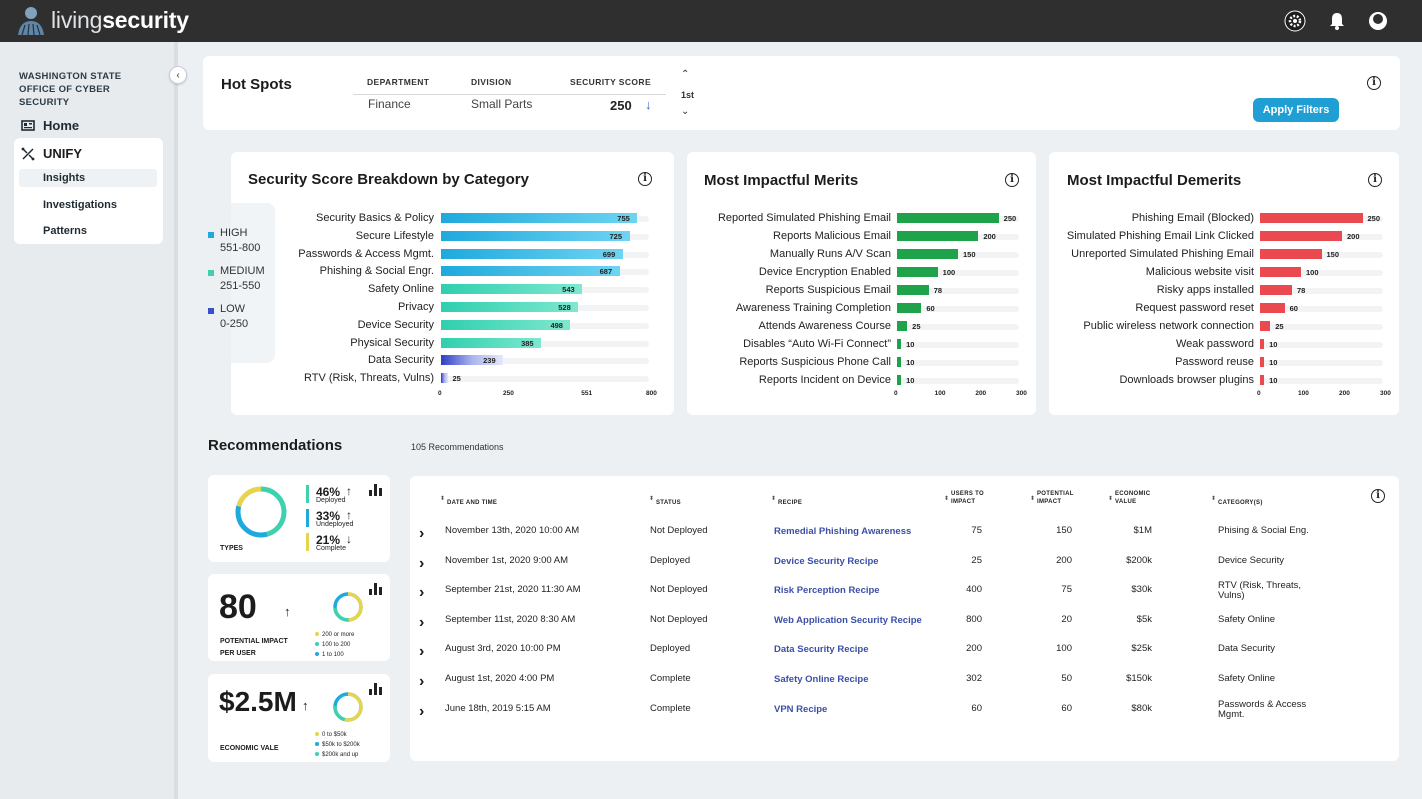 This screenshot has height=799, width=1422. What do you see at coordinates (1021, 393) in the screenshot?
I see `axis-tick: 300` at bounding box center [1021, 393].